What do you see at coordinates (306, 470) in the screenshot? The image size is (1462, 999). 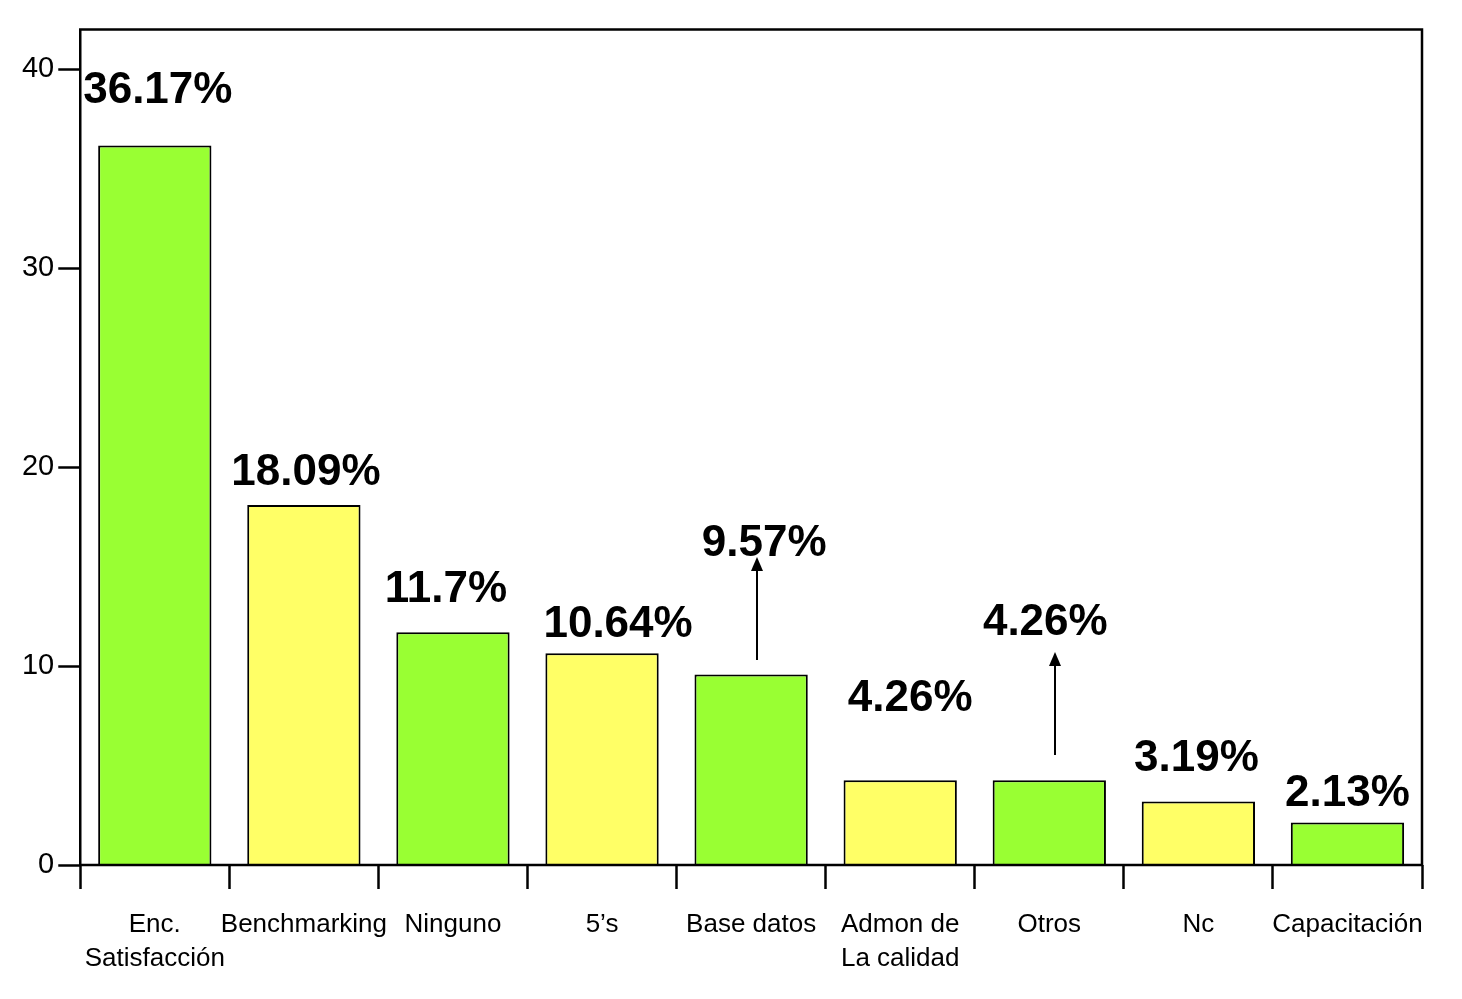 I see `data-label: 18.09%` at bounding box center [306, 470].